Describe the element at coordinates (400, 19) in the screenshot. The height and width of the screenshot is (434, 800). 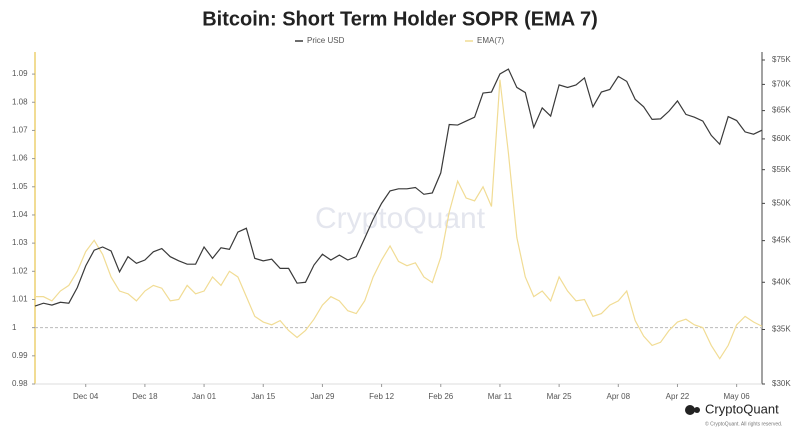
I see `chart-title: Bitcoin: Short Term Holder SOPR (EMA 7)` at that location.